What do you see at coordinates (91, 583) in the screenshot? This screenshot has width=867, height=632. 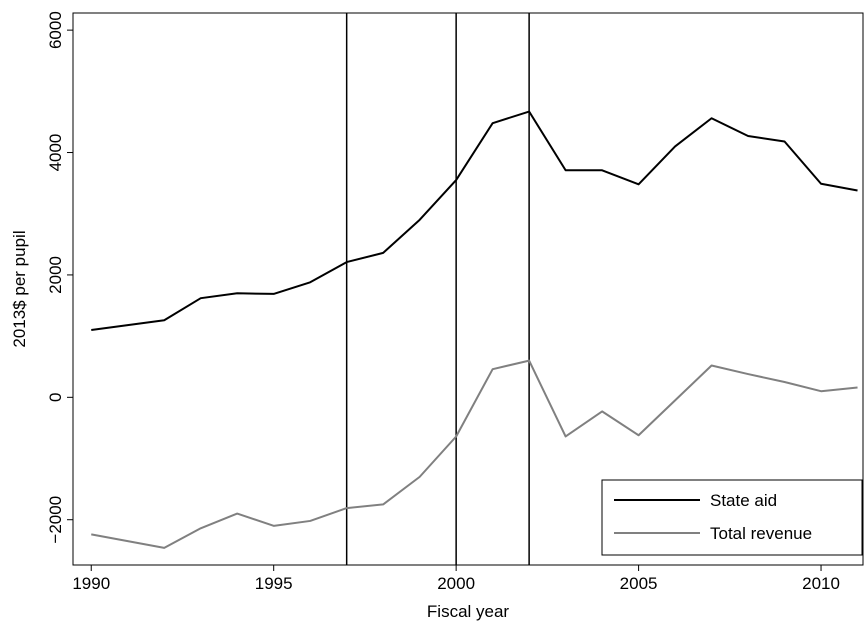 I see `x-tick-label: 1990` at bounding box center [91, 583].